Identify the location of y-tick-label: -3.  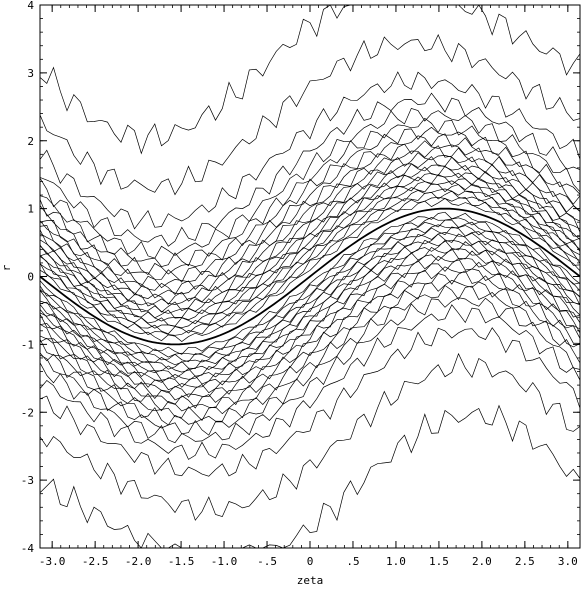
(27, 480).